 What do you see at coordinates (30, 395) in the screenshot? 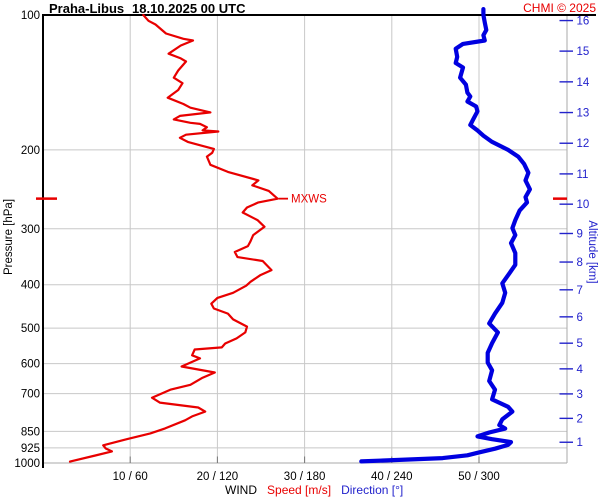
I see `pressure-tick-label: 700` at bounding box center [30, 395].